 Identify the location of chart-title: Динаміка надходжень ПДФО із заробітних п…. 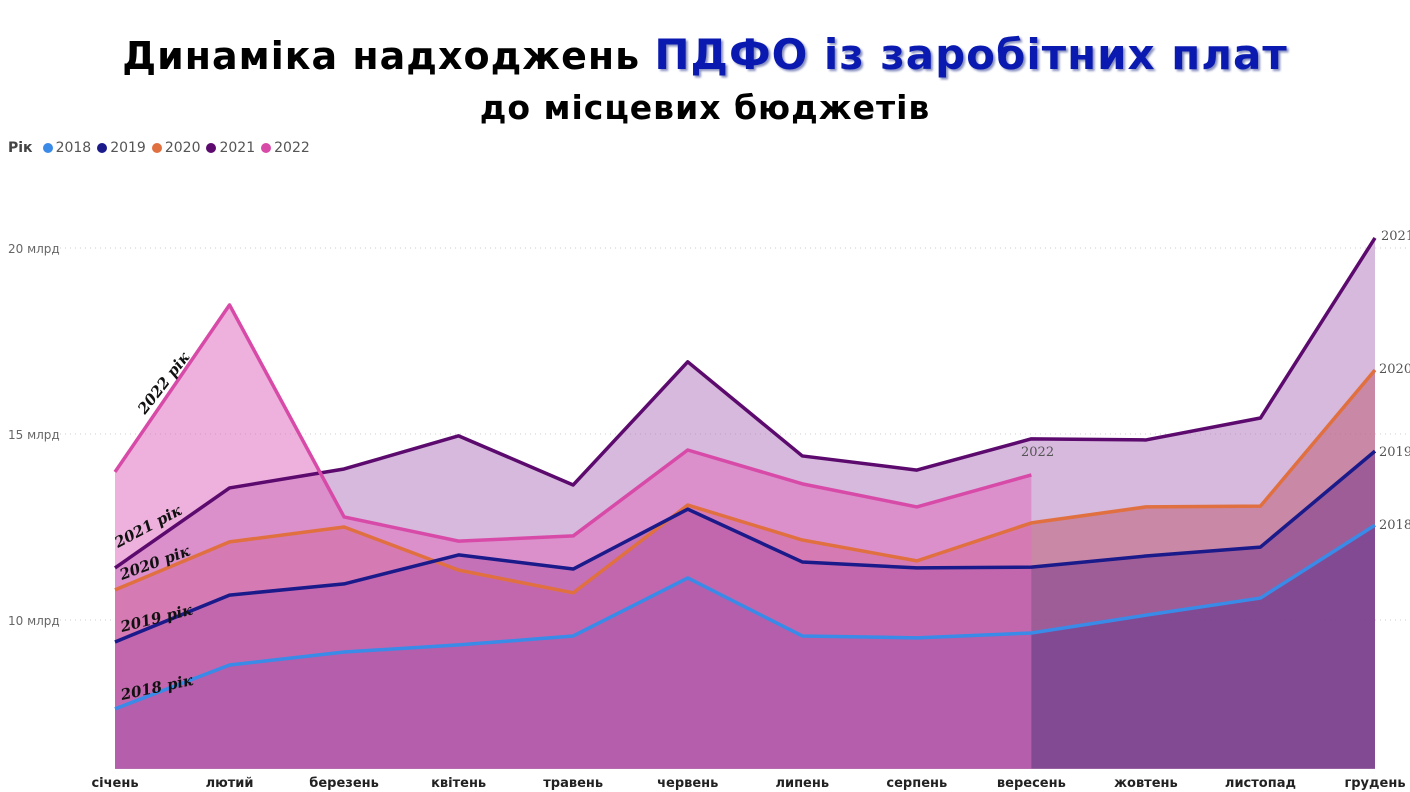
(705, 54).